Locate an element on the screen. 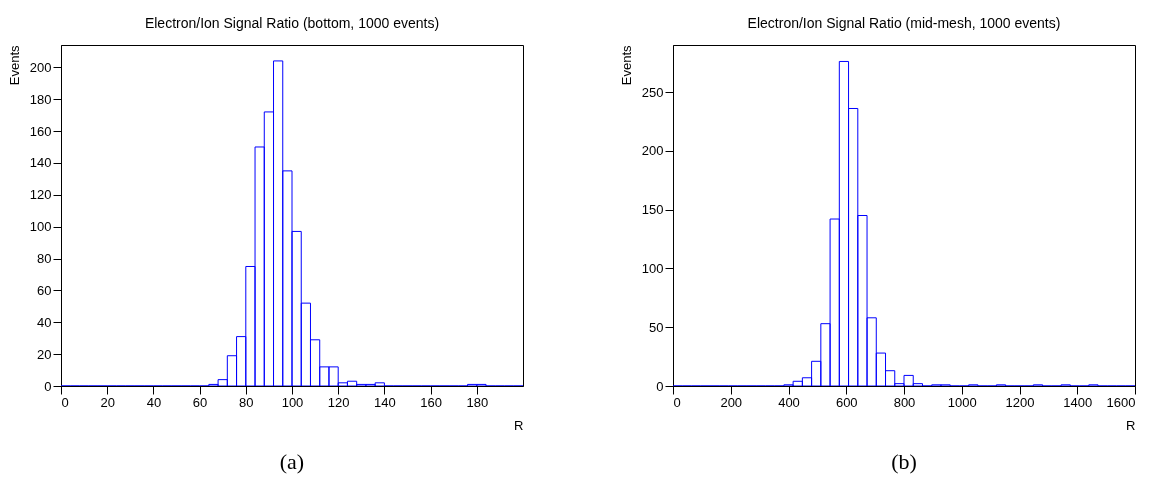  x-tick-label: 20 is located at coordinates (107, 402).